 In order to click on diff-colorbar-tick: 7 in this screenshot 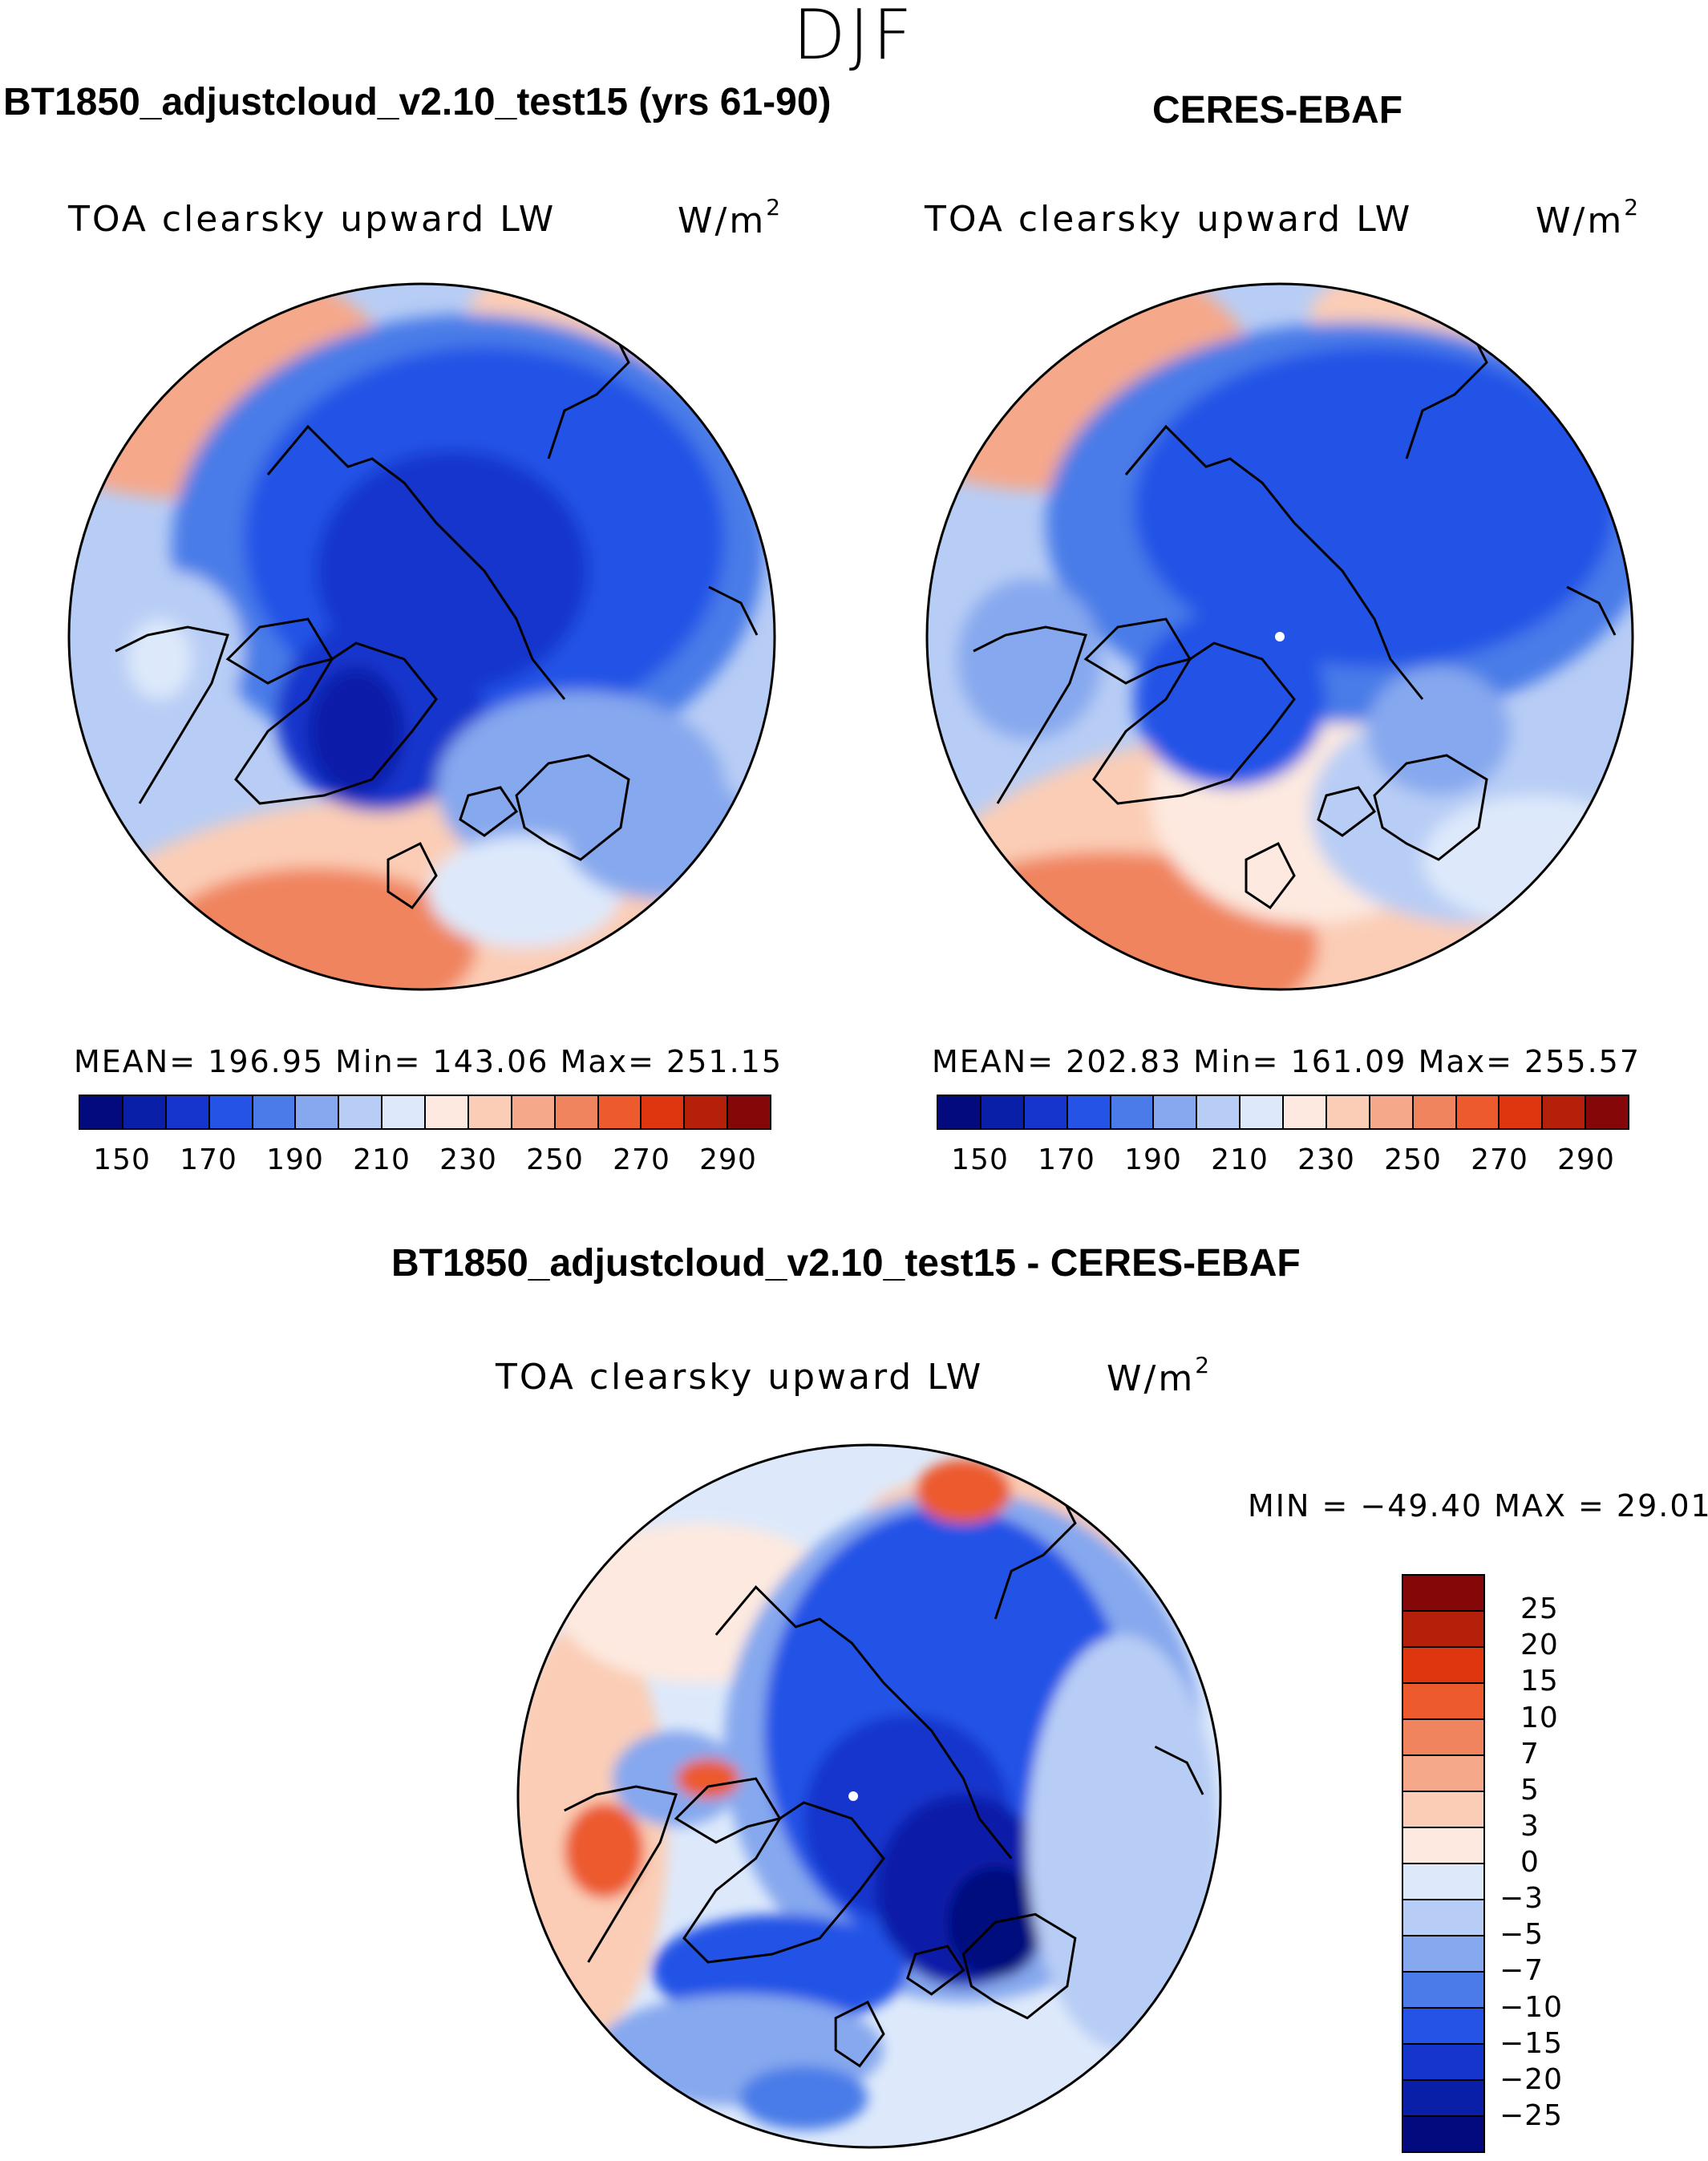, I will do `click(1530, 1753)`.